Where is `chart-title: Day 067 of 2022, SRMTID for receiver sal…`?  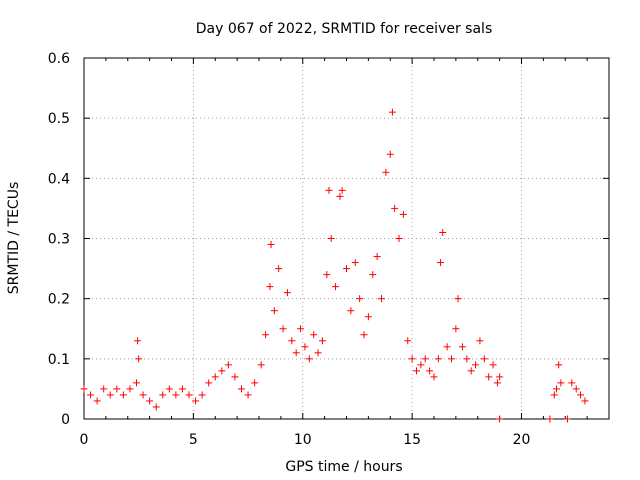 chart-title: Day 067 of 2022, SRMTID for receiver sal… is located at coordinates (344, 29).